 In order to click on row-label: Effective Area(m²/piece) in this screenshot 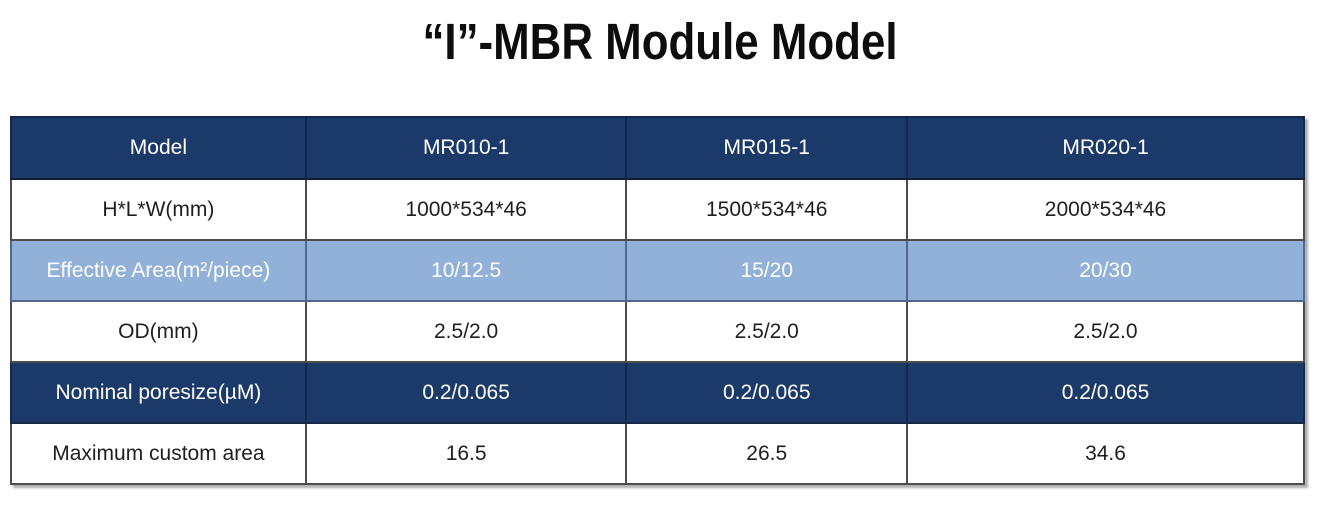, I will do `click(158, 270)`.